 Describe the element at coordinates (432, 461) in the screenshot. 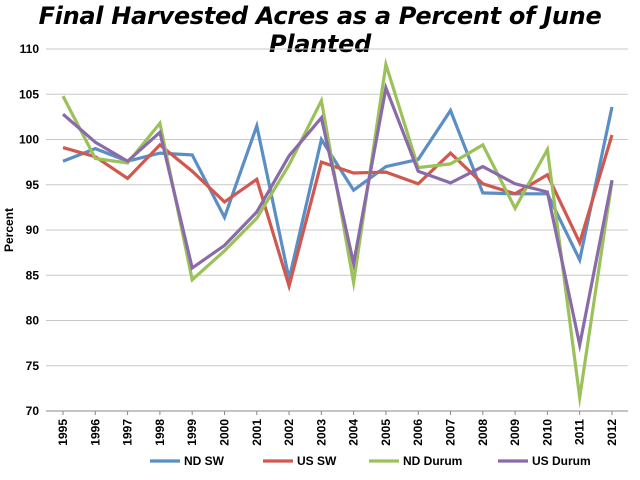

I see `legend-label-nd-durum: ND Durum` at that location.